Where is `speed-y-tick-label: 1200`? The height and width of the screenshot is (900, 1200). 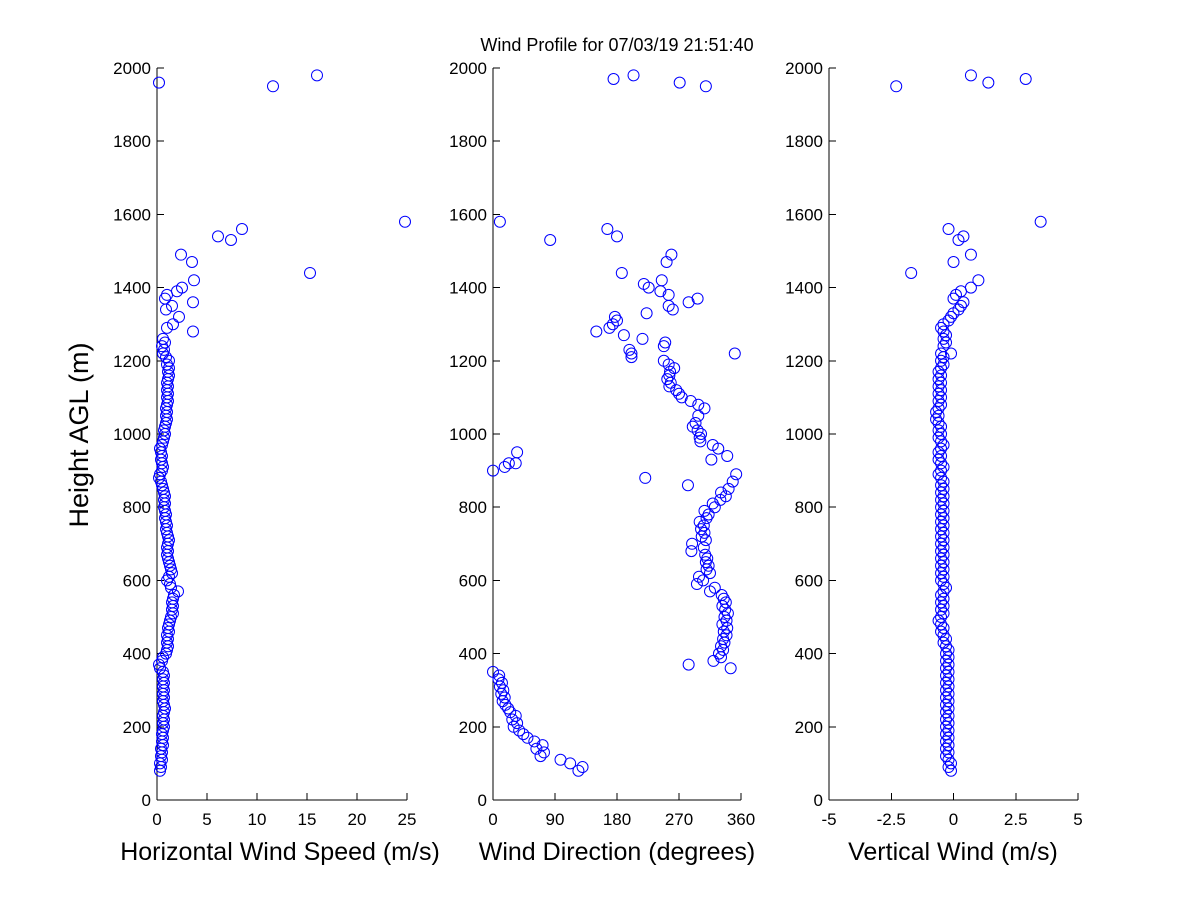 speed-y-tick-label: 1200 is located at coordinates (132, 361).